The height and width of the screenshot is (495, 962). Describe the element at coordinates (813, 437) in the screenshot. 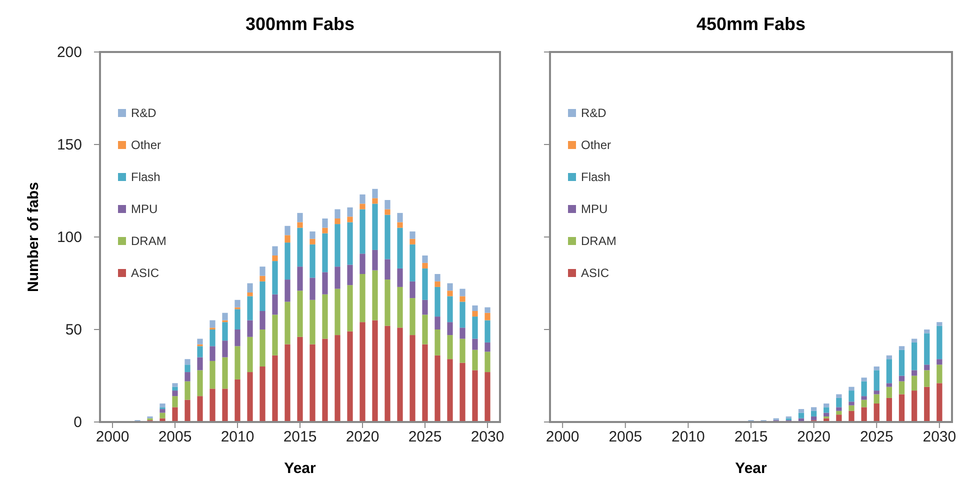

I see `x-tick-label: 2020` at that location.